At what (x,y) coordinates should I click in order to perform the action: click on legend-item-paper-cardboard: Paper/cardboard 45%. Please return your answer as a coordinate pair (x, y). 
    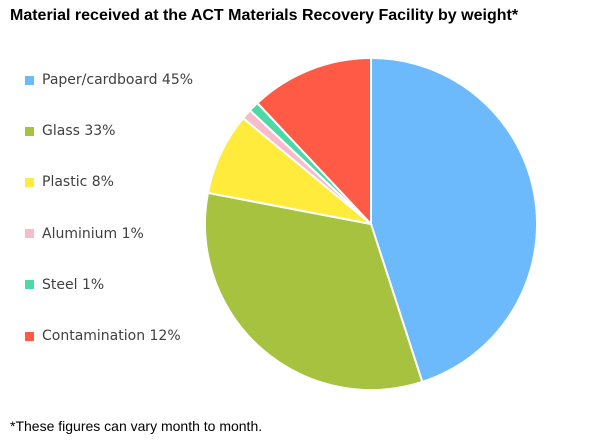
    Looking at the image, I should click on (109, 80).